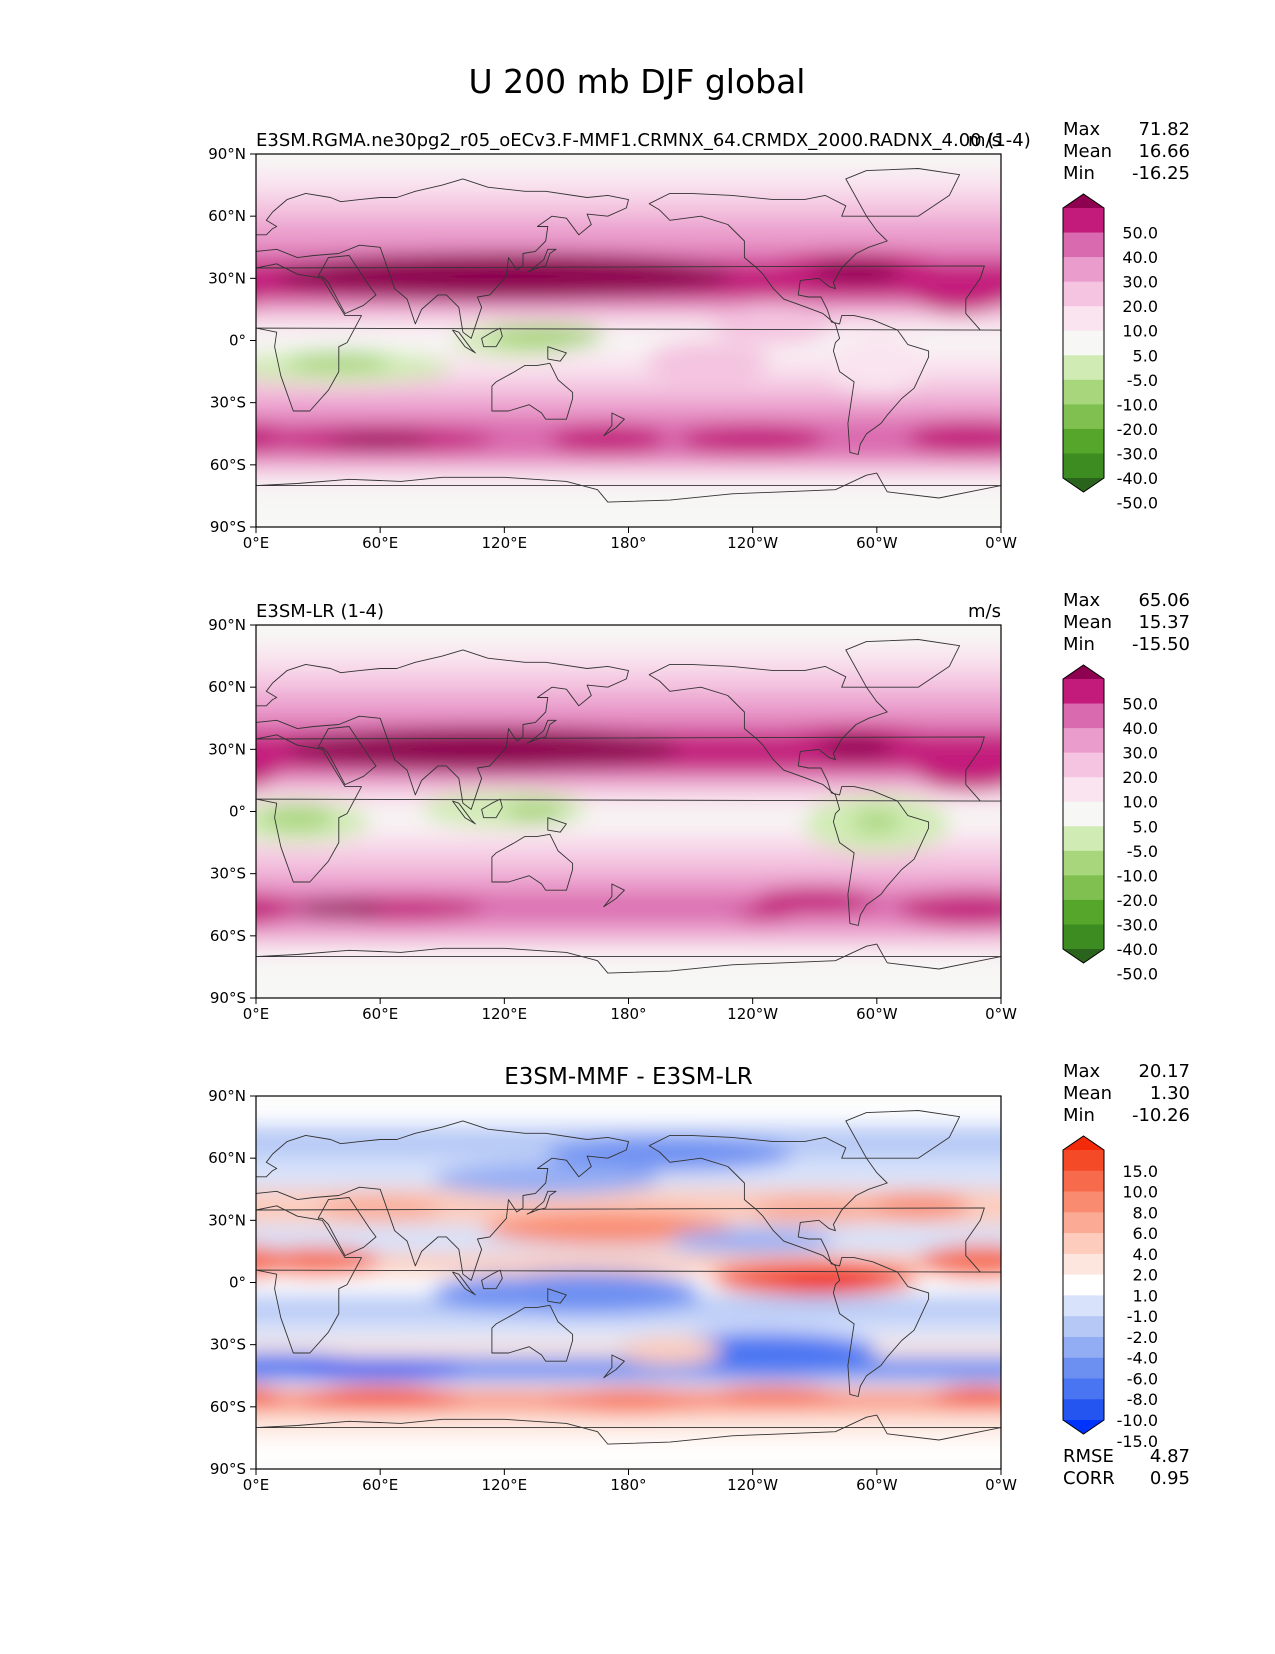 The width and height of the screenshot is (1275, 1654). What do you see at coordinates (1137, 974) in the screenshot?
I see `colorbar-tick-label: -50.0` at bounding box center [1137, 974].